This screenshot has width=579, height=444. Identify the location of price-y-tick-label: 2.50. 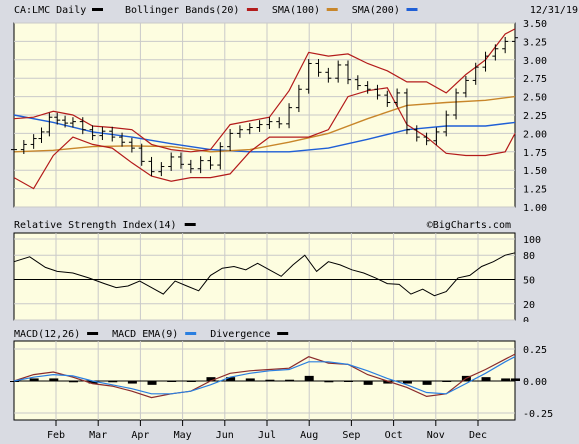
(535, 98).